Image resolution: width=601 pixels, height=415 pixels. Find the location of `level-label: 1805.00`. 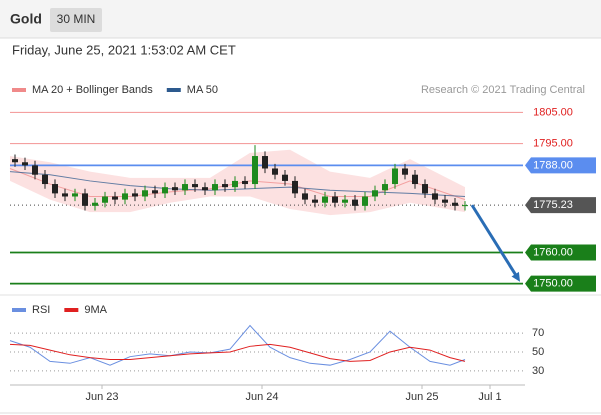

level-label: 1805.00 is located at coordinates (553, 112).